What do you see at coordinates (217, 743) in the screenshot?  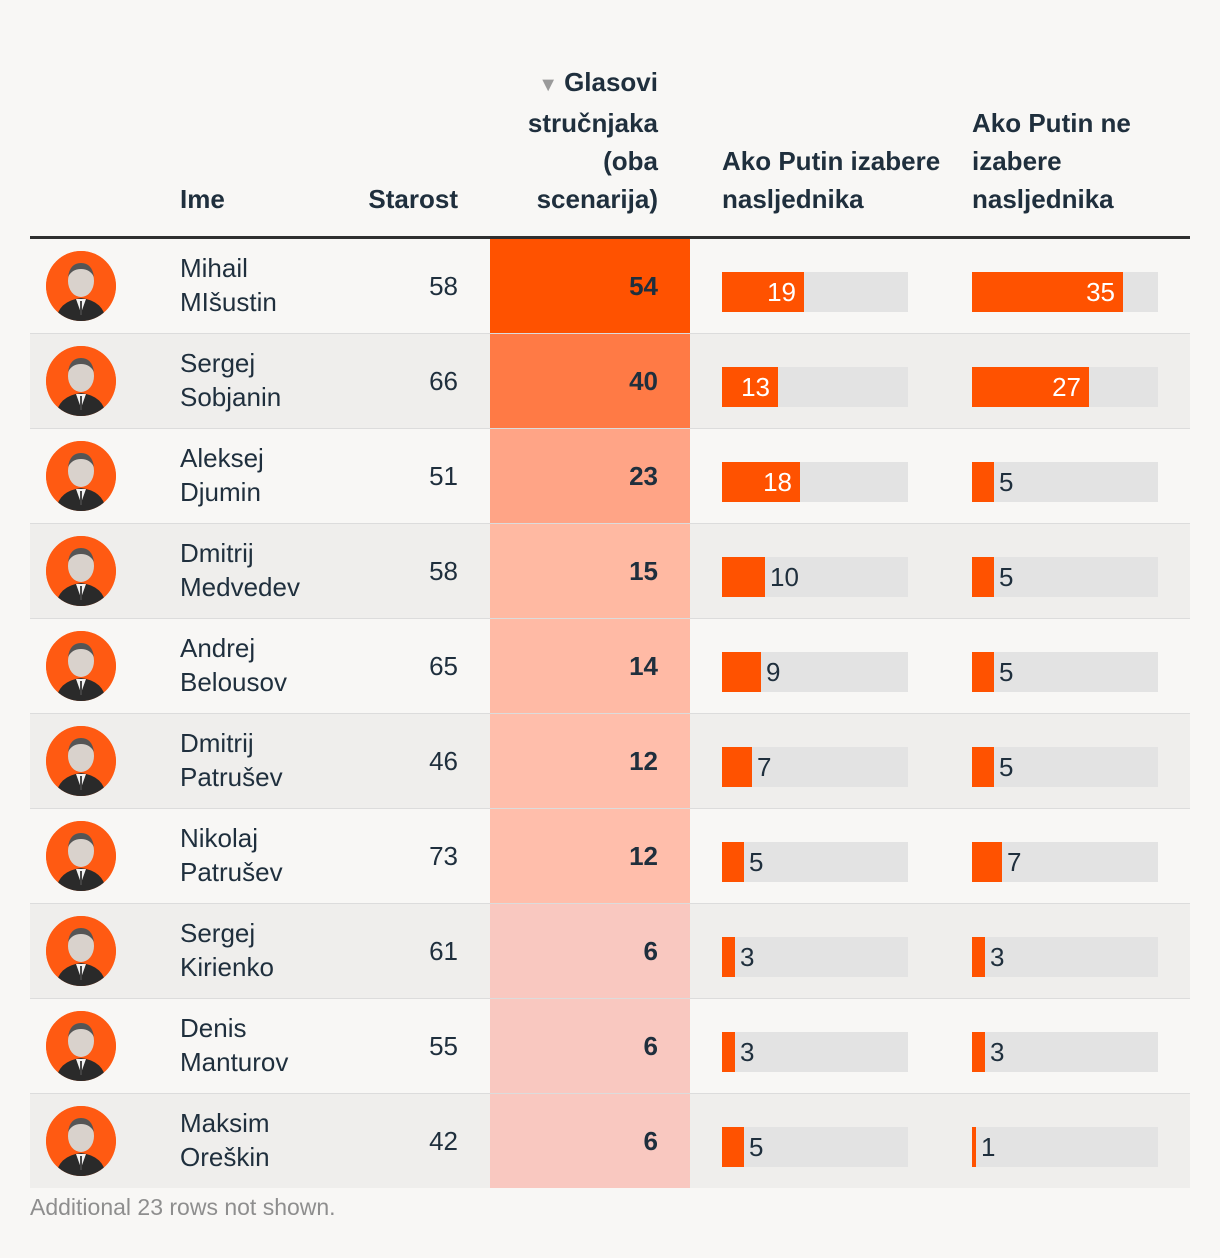 I see `first-name: Dmitrij` at bounding box center [217, 743].